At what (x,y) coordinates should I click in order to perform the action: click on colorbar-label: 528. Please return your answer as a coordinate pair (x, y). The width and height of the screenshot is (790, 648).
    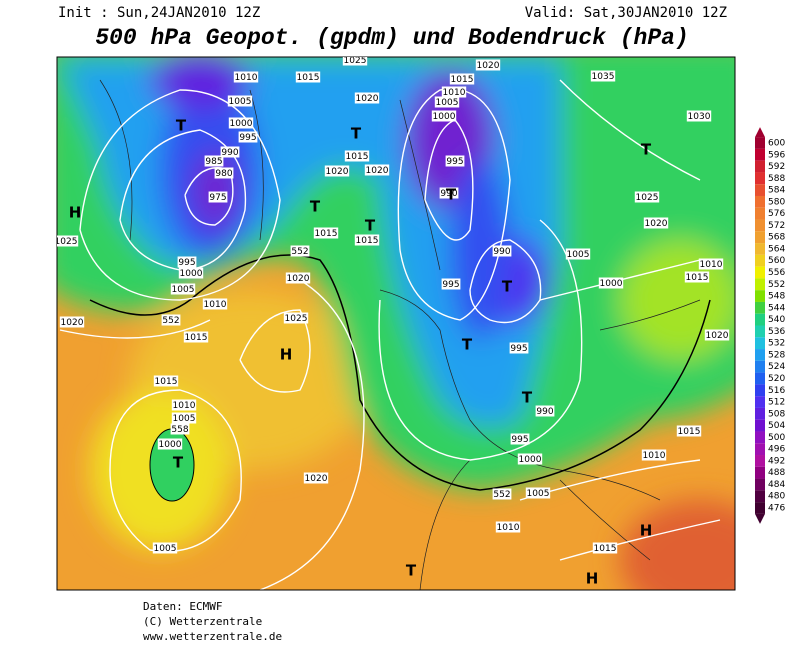
    Looking at the image, I should click on (776, 355).